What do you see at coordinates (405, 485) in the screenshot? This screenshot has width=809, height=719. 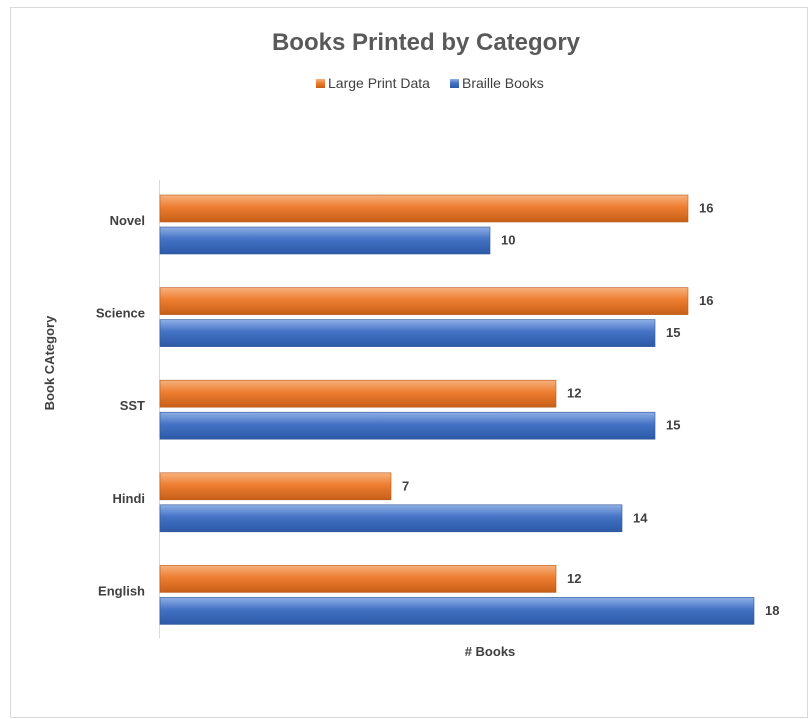 I see `data-label-large-print-data-hindi: 7` at bounding box center [405, 485].